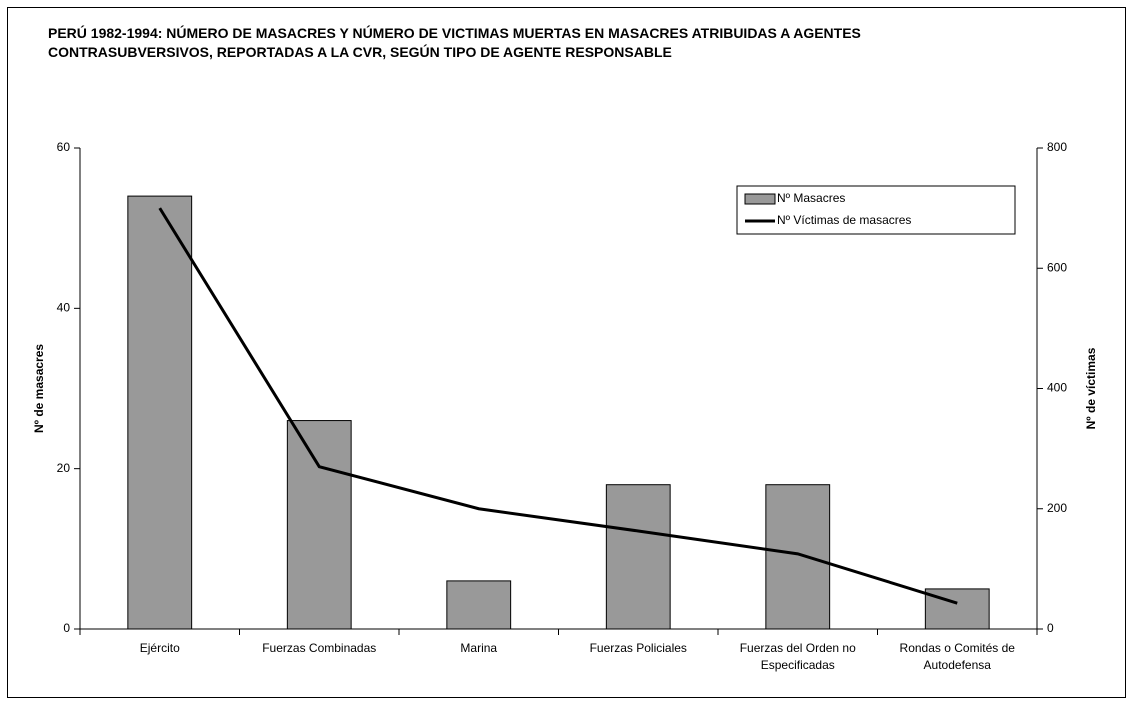 This screenshot has height=702, width=1133. What do you see at coordinates (1091, 388) in the screenshot?
I see `y2-axis-label: Nº de víctimas` at bounding box center [1091, 388].